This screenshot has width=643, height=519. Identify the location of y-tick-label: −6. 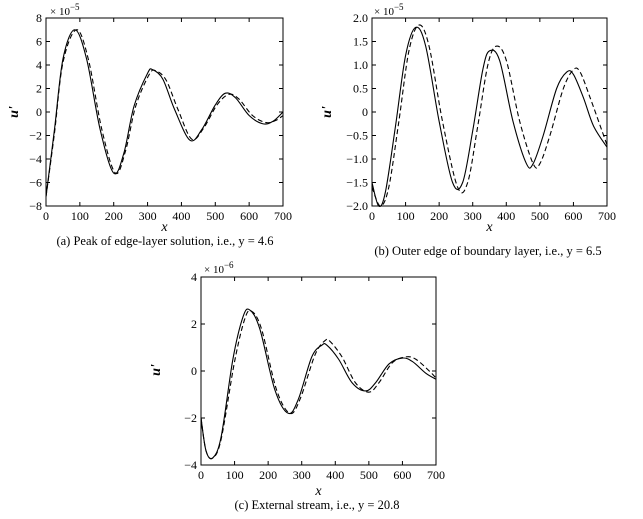
(35, 183).